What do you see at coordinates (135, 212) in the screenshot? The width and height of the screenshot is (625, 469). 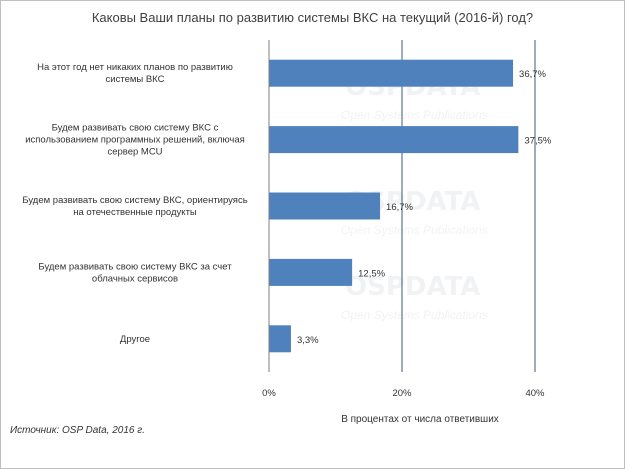 I see `category-label-line: на отечественные продукты` at bounding box center [135, 212].